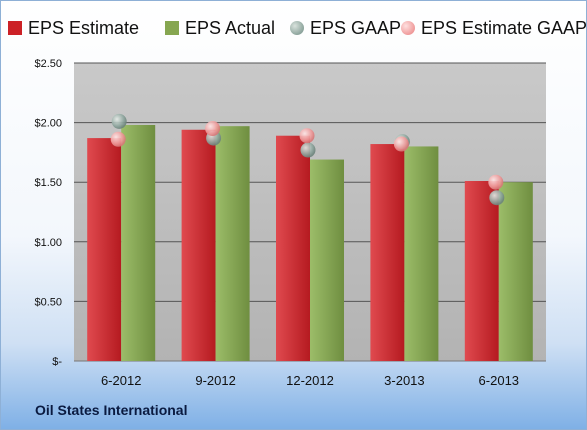 The image size is (587, 430). Describe the element at coordinates (310, 380) in the screenshot. I see `x-tick-label: 12-2012` at that location.